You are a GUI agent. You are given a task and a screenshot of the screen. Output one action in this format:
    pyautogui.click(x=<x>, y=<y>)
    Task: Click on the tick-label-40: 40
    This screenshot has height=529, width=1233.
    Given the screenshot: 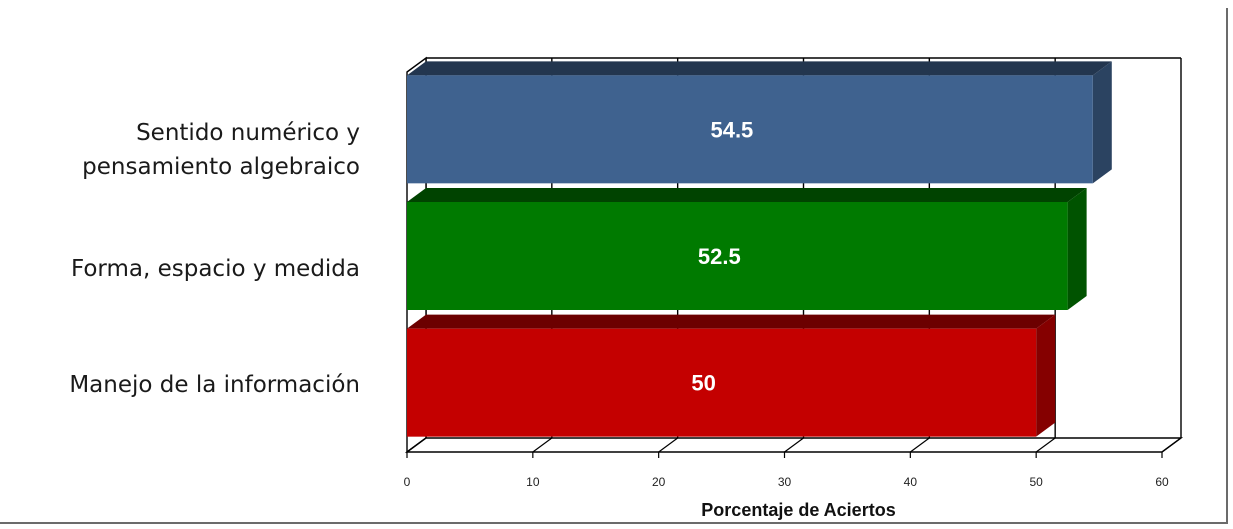 What is the action you would take?
    pyautogui.click(x=911, y=482)
    